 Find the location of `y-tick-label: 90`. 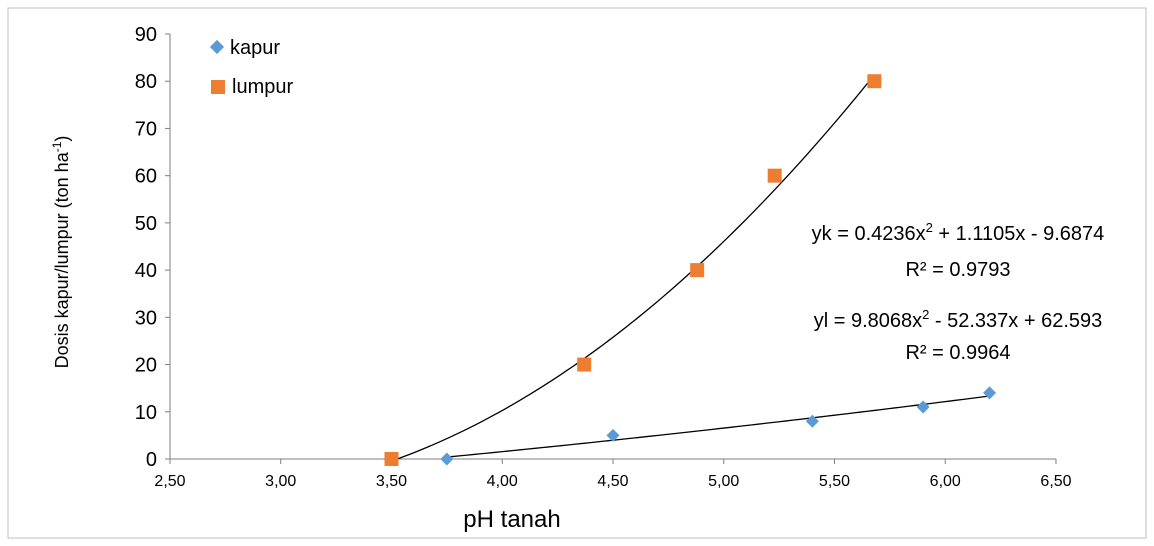

y-tick-label: 90 is located at coordinates (146, 35).